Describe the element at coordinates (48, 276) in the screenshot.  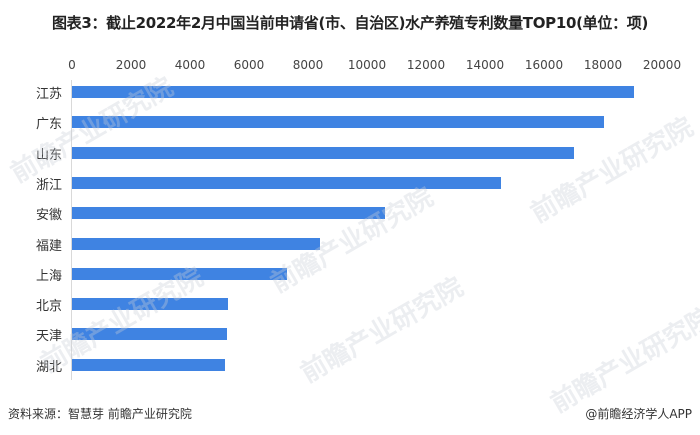
I see `category-label: 上海` at that location.